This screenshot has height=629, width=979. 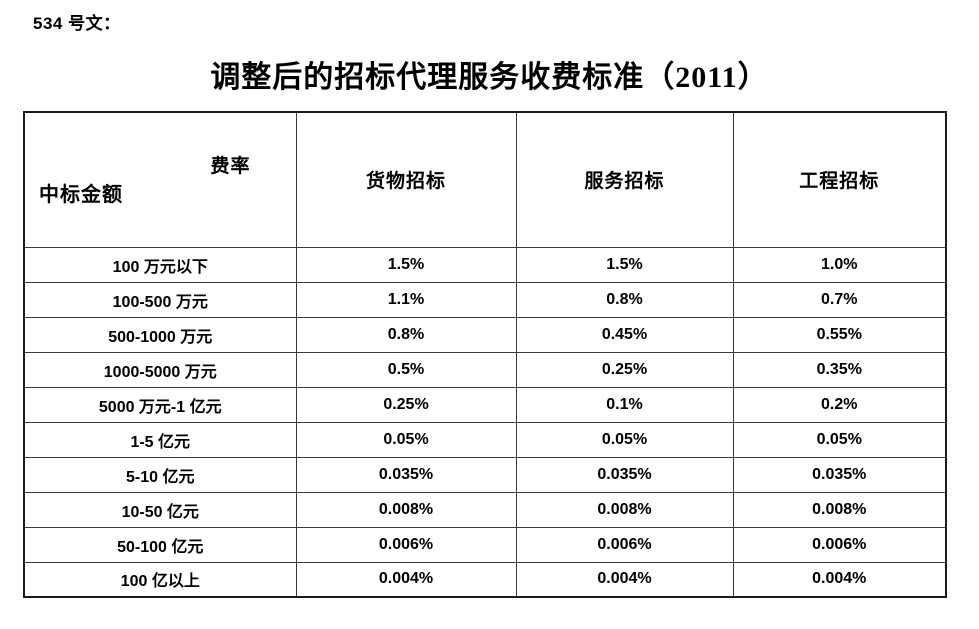 What do you see at coordinates (839, 299) in the screenshot?
I see `rate-cell: 0.7%` at bounding box center [839, 299].